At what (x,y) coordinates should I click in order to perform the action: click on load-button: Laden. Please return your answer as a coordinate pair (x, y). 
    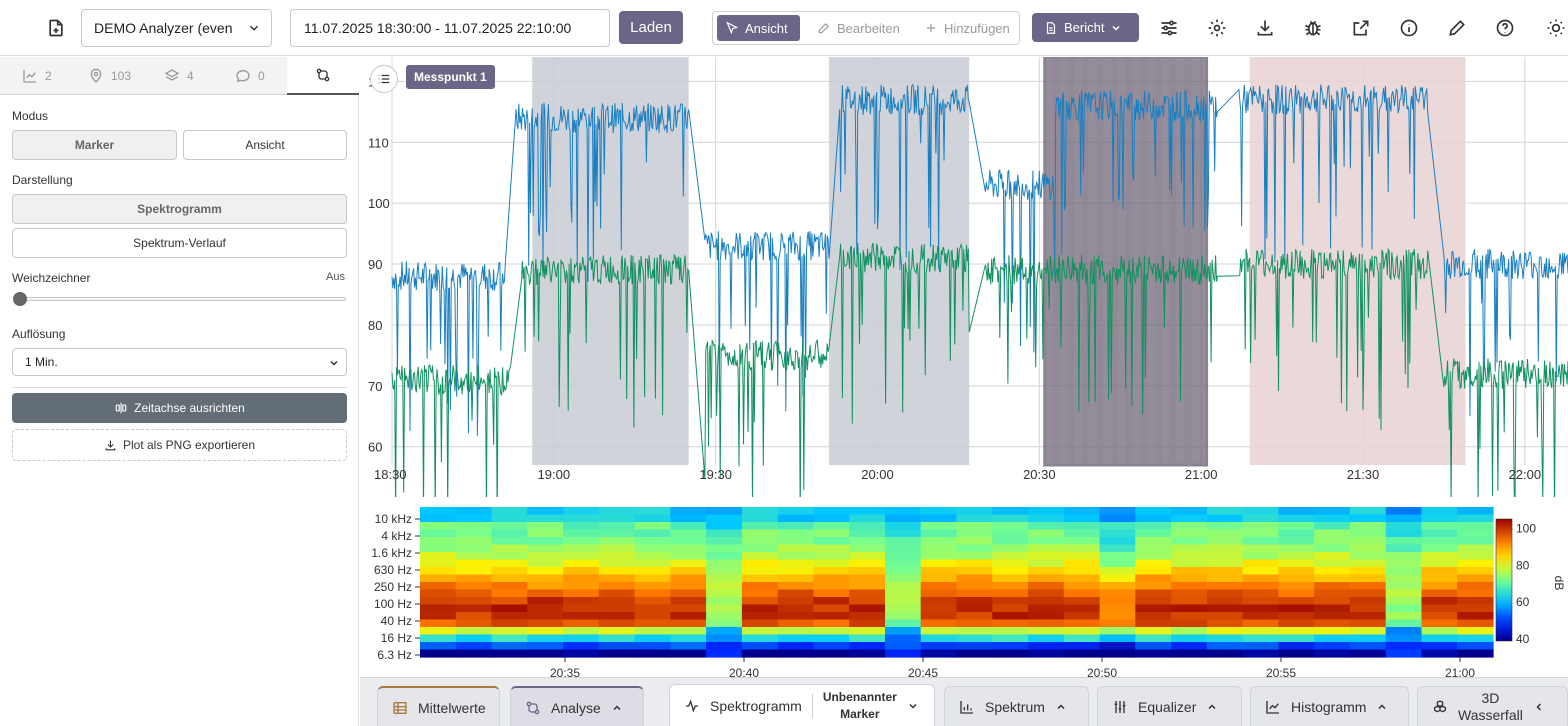
    Looking at the image, I should click on (651, 27).